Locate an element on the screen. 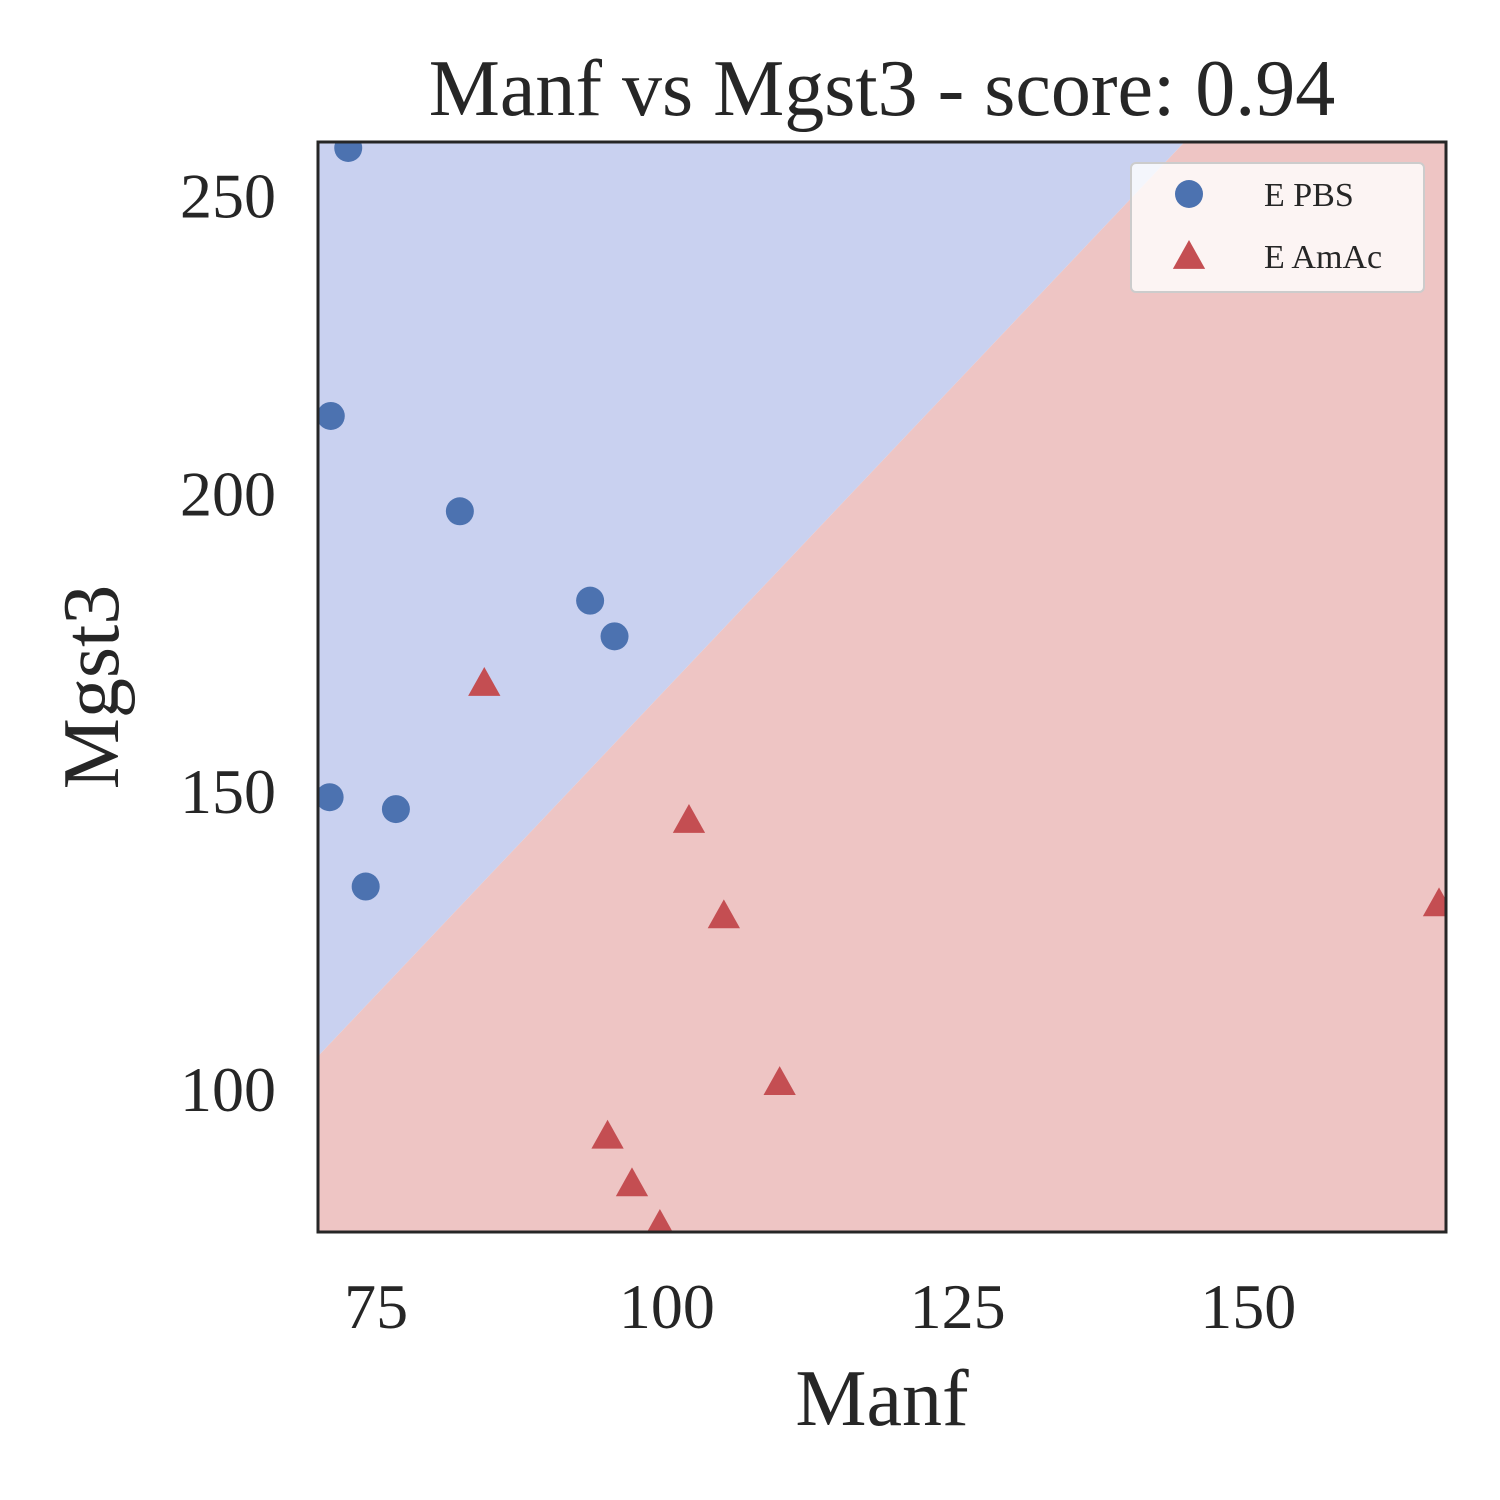 This screenshot has width=1500, height=1500. x-tick-label-100: 100 is located at coordinates (667, 1306).